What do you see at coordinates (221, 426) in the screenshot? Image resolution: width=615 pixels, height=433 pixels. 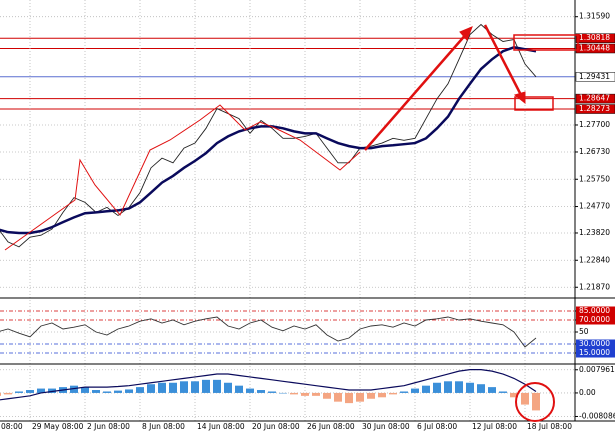 I see `x-tick-label: 14 Jun 08:00` at bounding box center [221, 426].